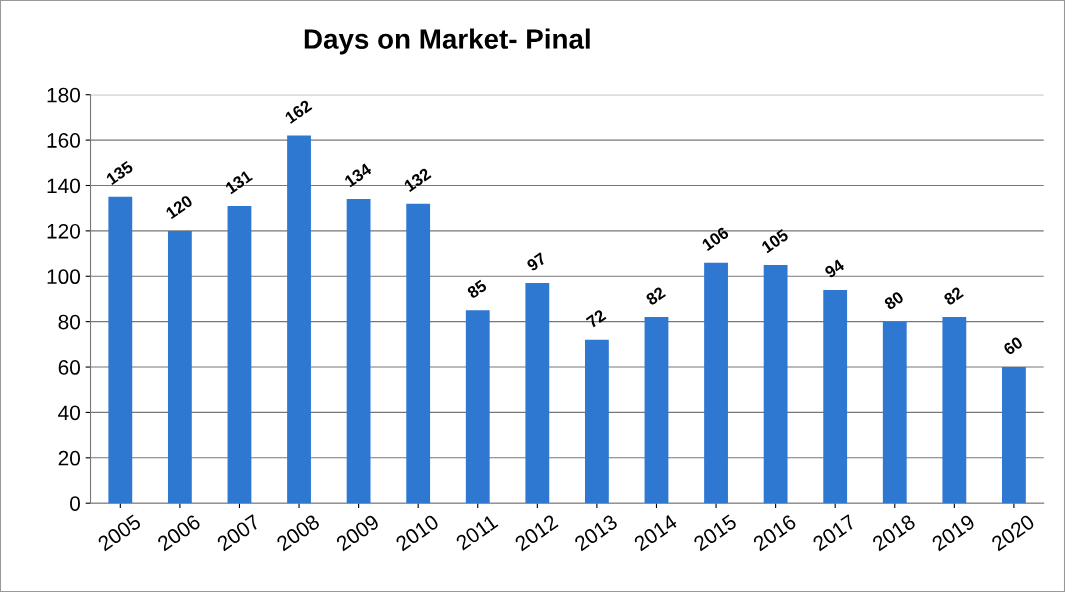 The width and height of the screenshot is (1065, 592). I want to click on data-label: 94, so click(834, 268).